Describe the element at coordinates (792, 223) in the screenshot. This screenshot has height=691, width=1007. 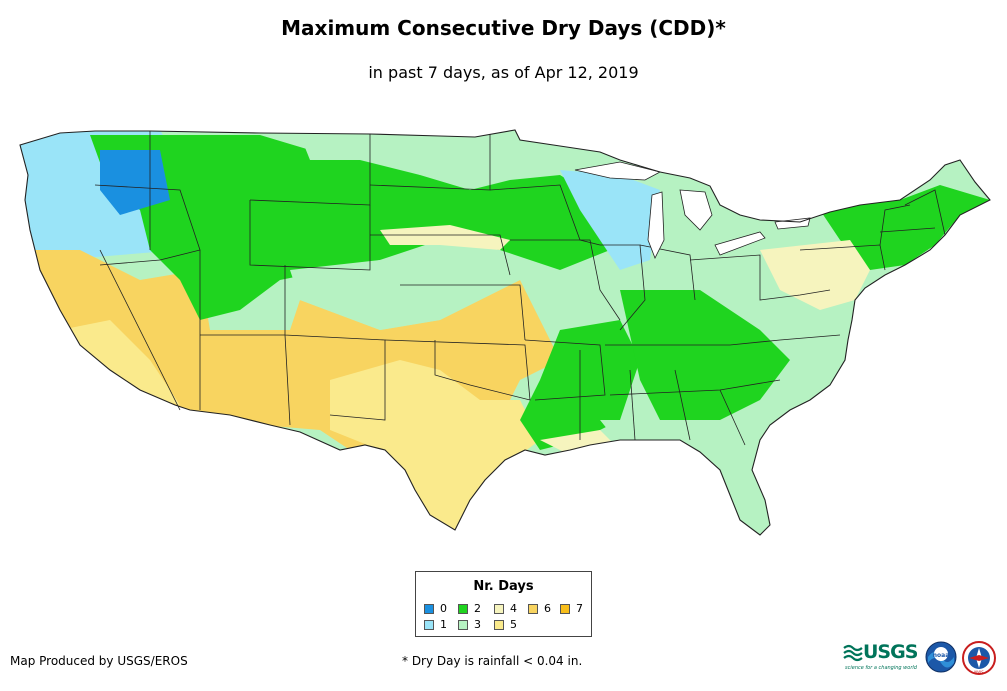
I see `lake-ontario` at that location.